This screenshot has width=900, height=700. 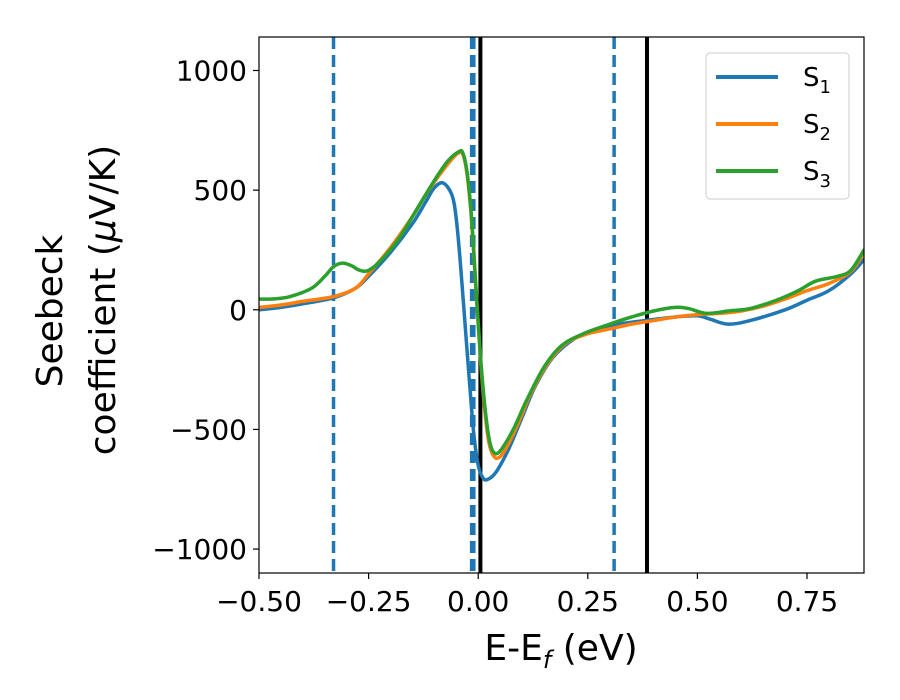 What do you see at coordinates (588, 601) in the screenshot?
I see `x-tick-label: 0.25` at bounding box center [588, 601].